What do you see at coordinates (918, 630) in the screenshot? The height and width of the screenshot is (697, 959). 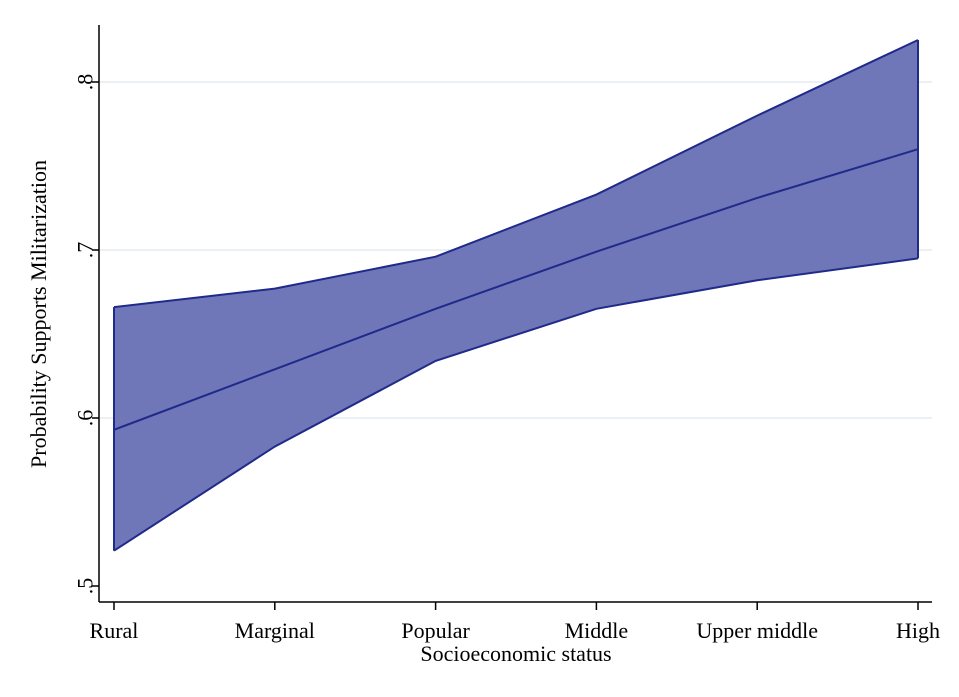 I see `x-tick-label: High` at bounding box center [918, 630].